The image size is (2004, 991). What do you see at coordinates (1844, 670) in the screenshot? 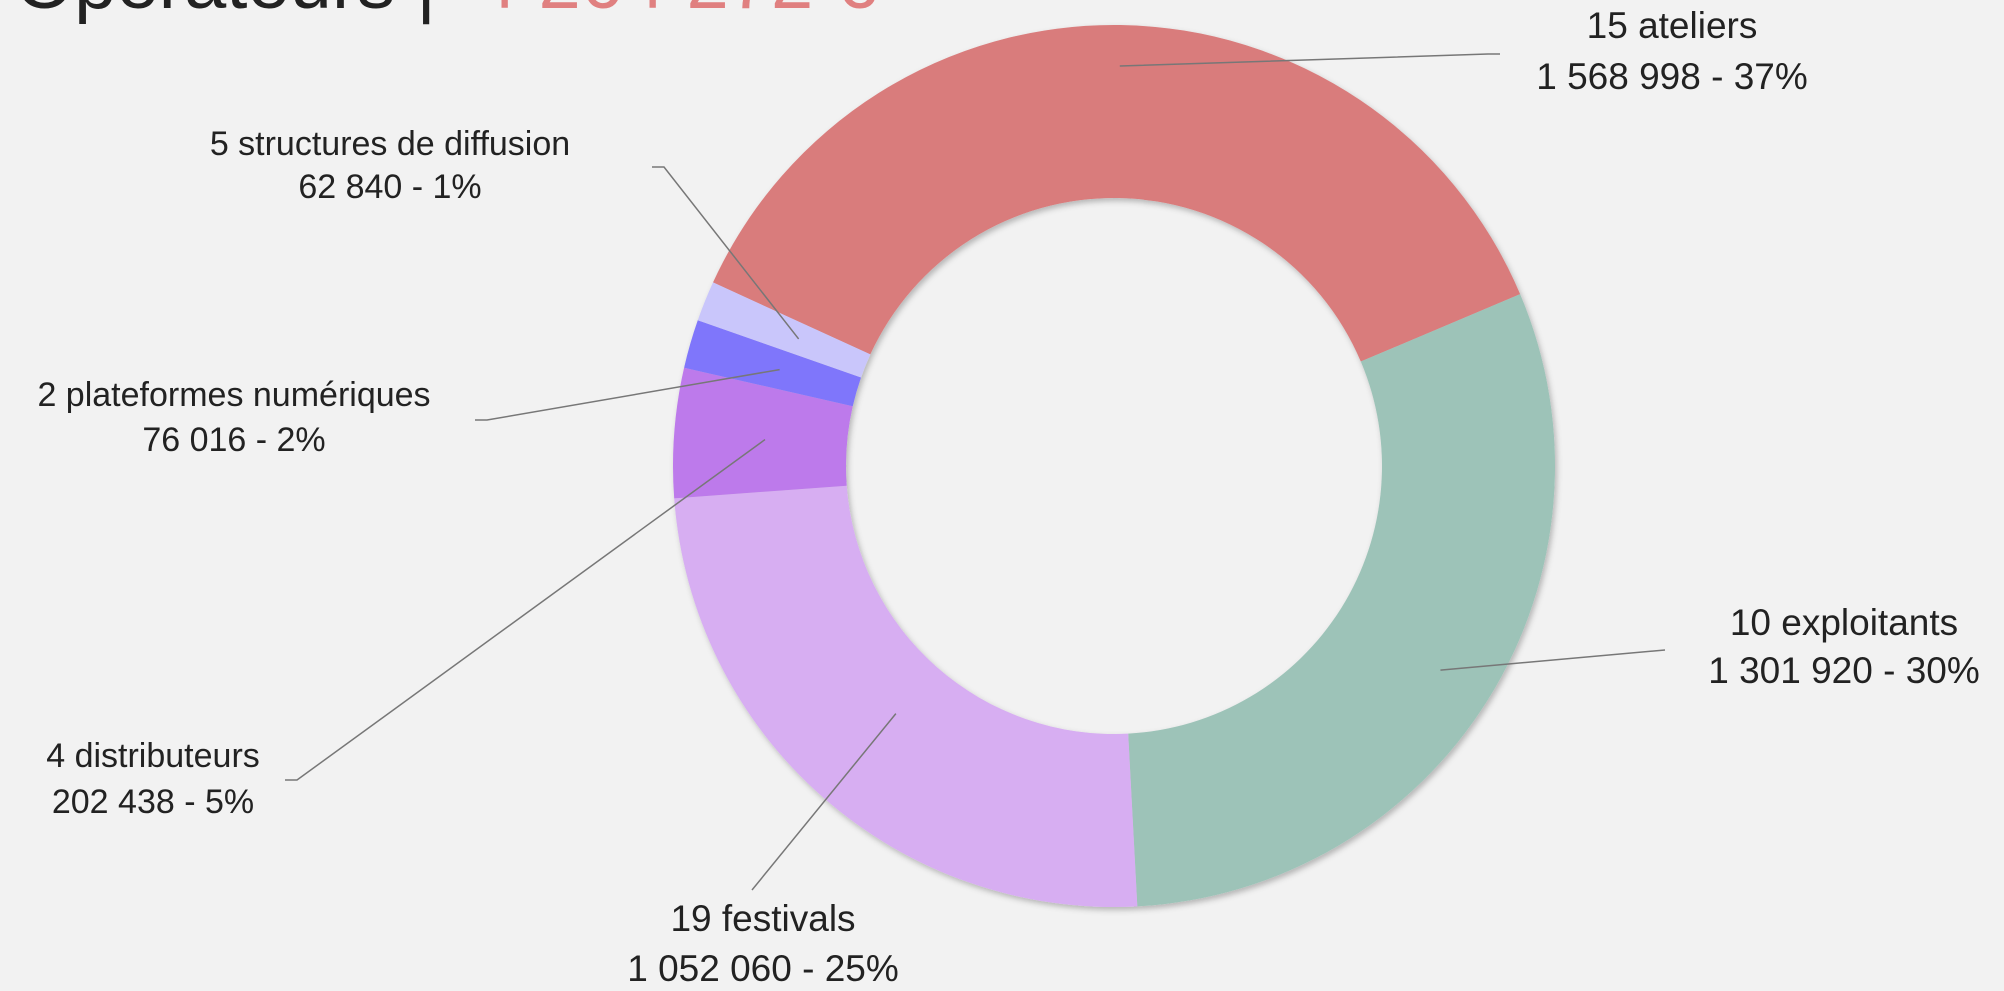
I see `slice-value-label: 1 301 920 - 30%` at bounding box center [1844, 670].